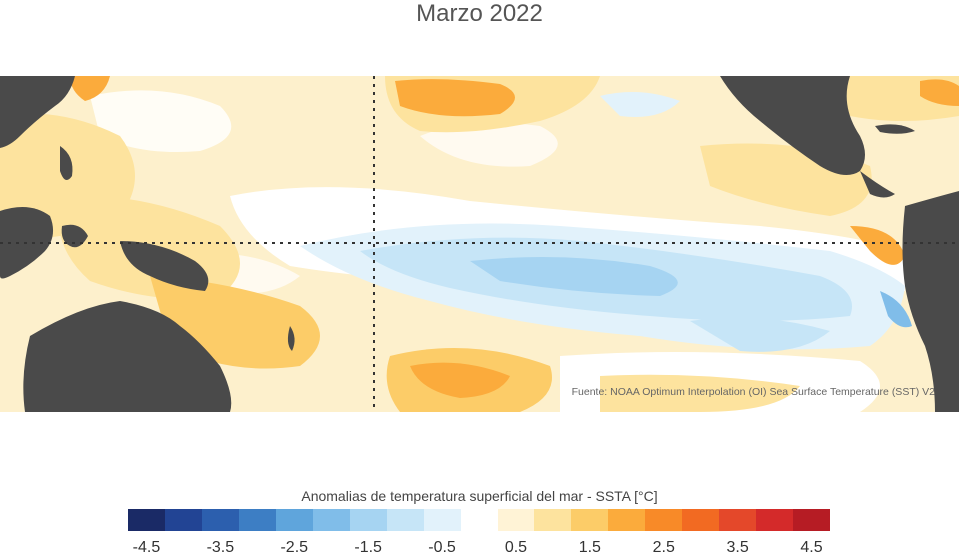  What do you see at coordinates (221, 548) in the screenshot?
I see `colorbar-tick-label: -3.5` at bounding box center [221, 548].